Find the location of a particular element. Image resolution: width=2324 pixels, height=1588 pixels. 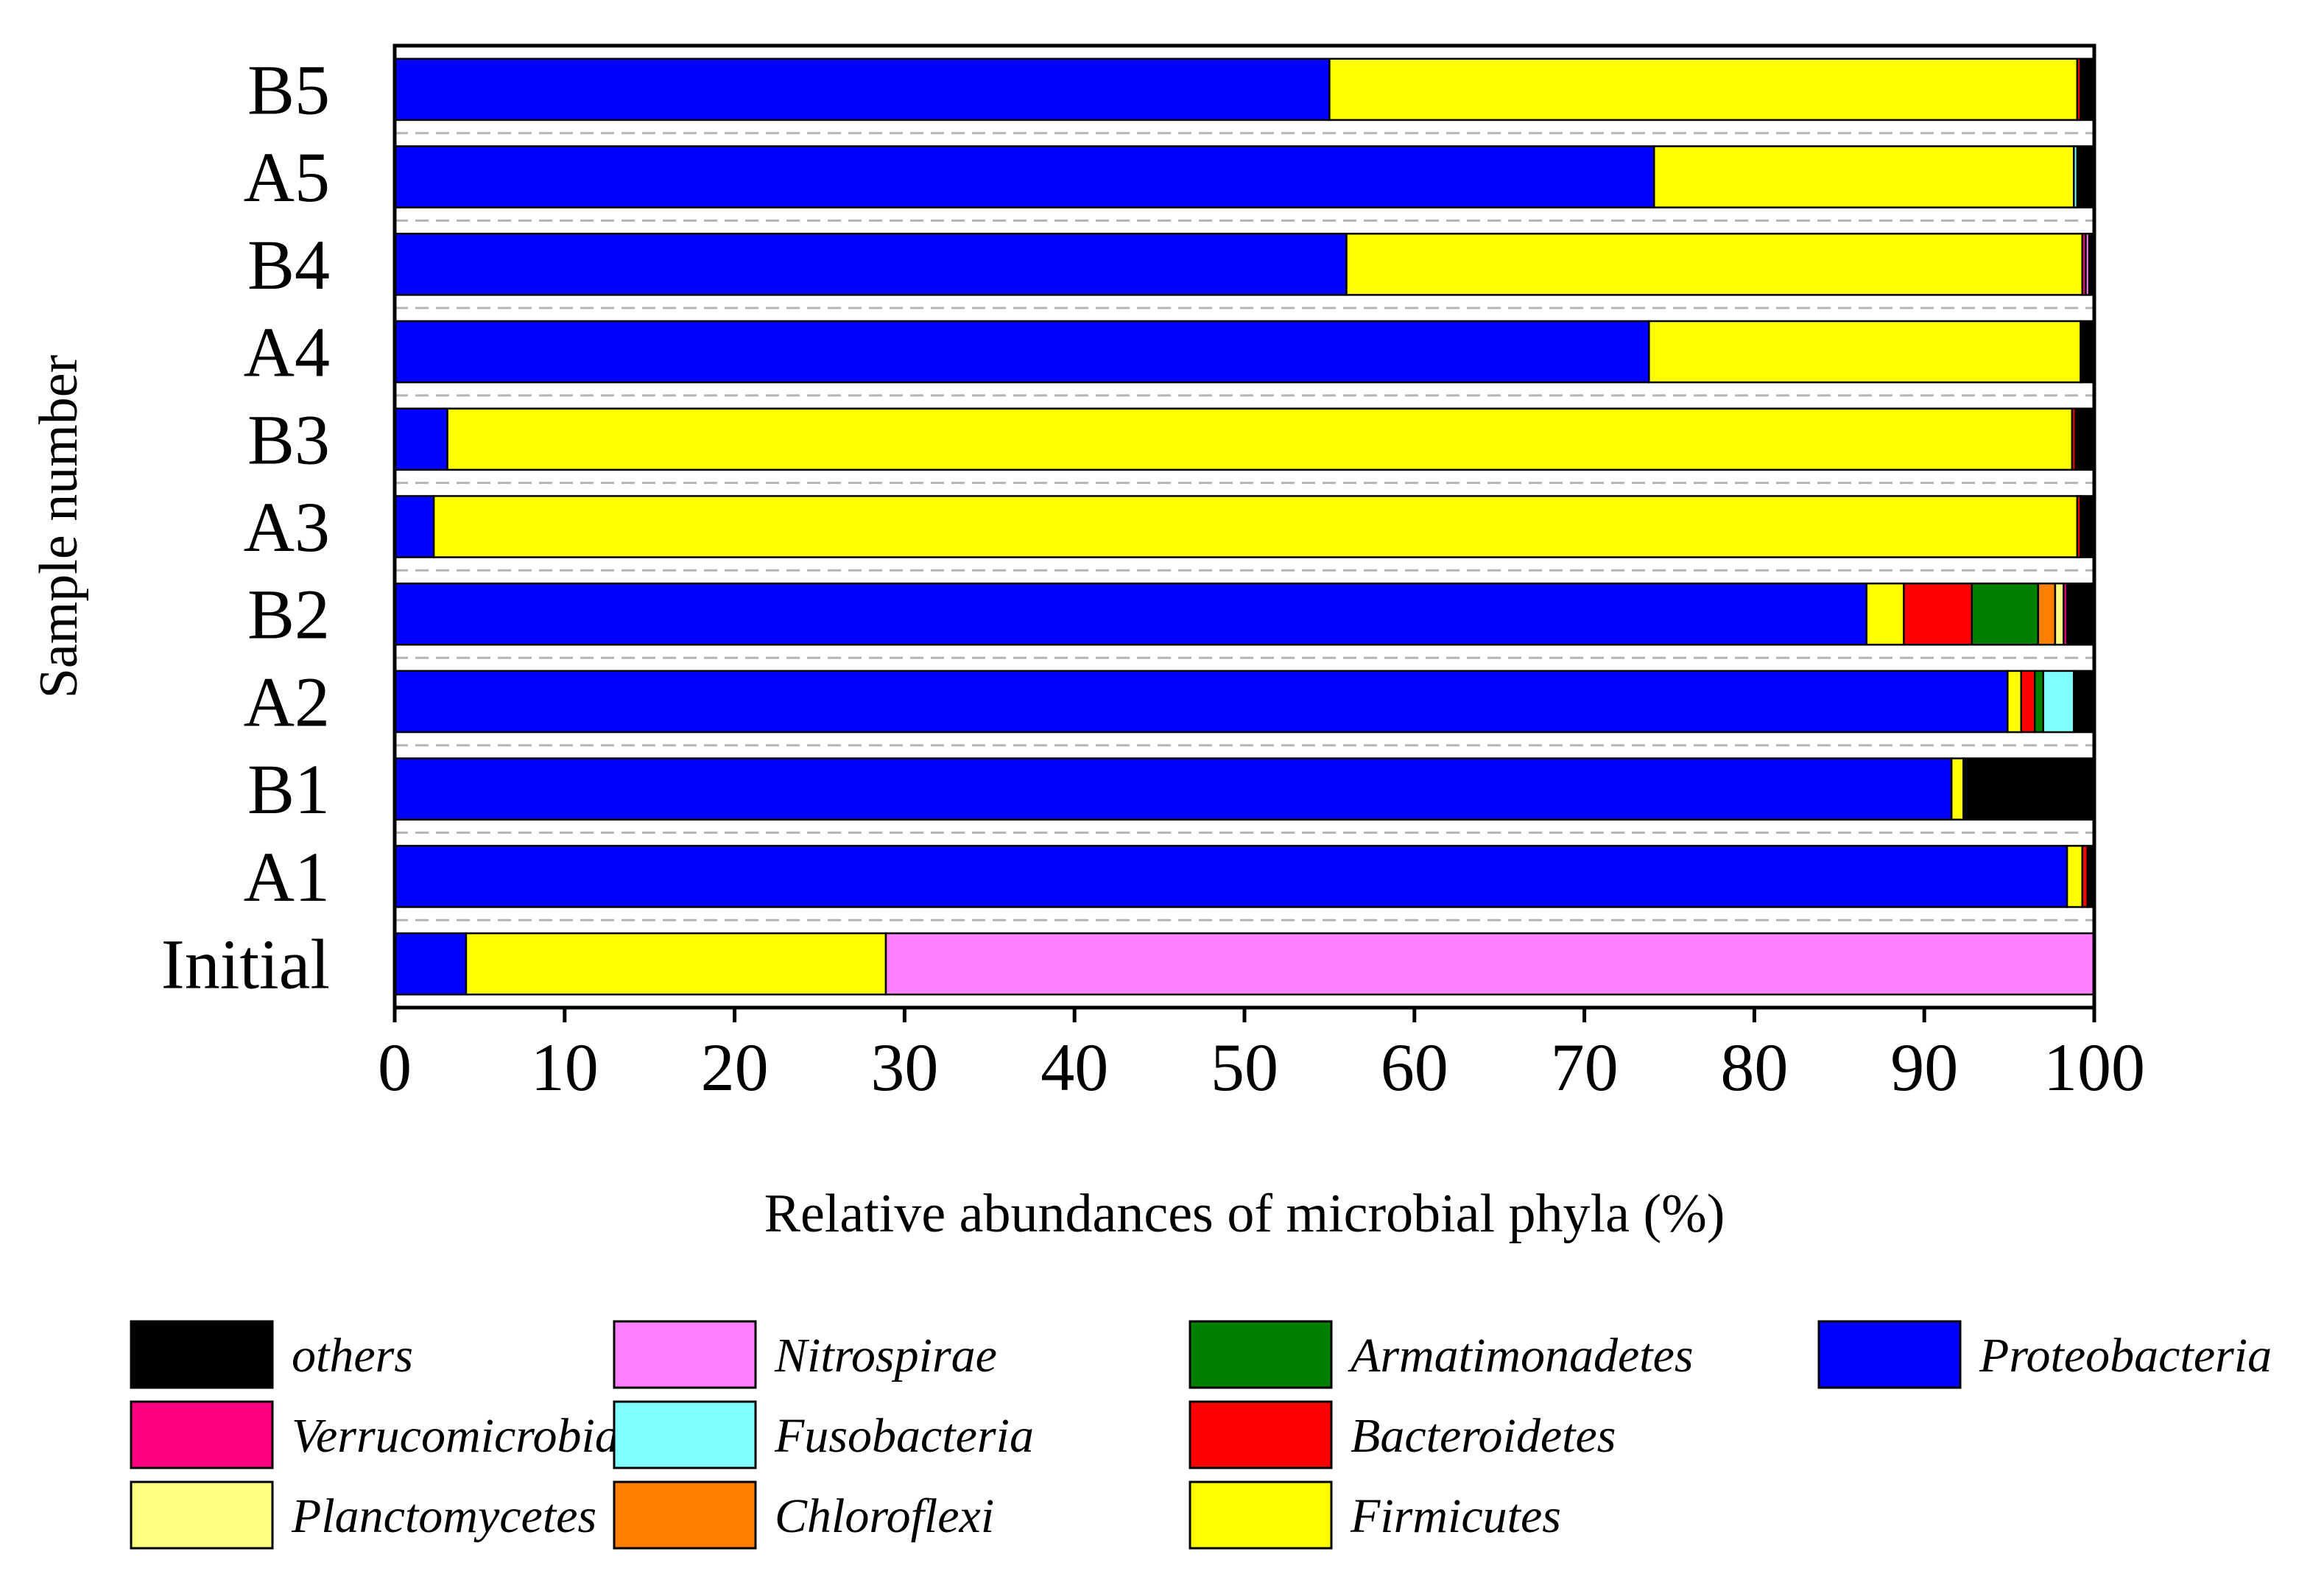

bar-segment-initial-proteobacteria is located at coordinates (431, 964).